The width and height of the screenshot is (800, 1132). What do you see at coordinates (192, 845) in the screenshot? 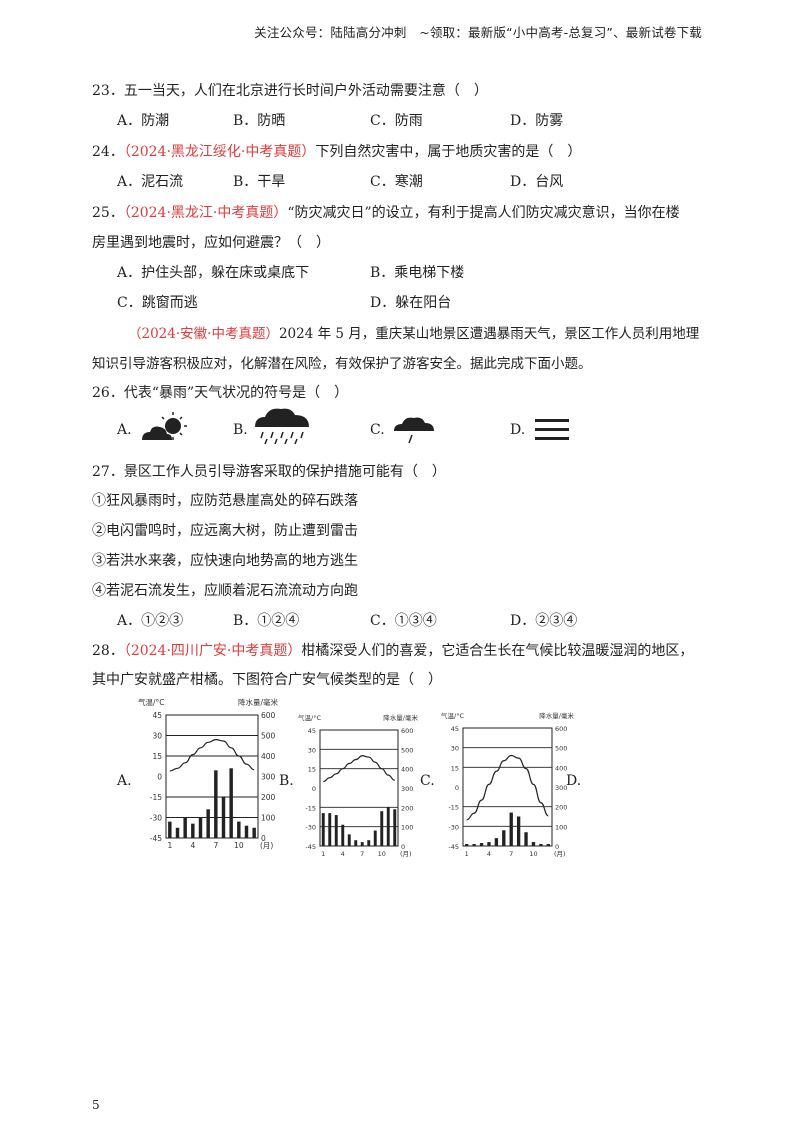
I see `month-tick-label: 4` at bounding box center [192, 845].